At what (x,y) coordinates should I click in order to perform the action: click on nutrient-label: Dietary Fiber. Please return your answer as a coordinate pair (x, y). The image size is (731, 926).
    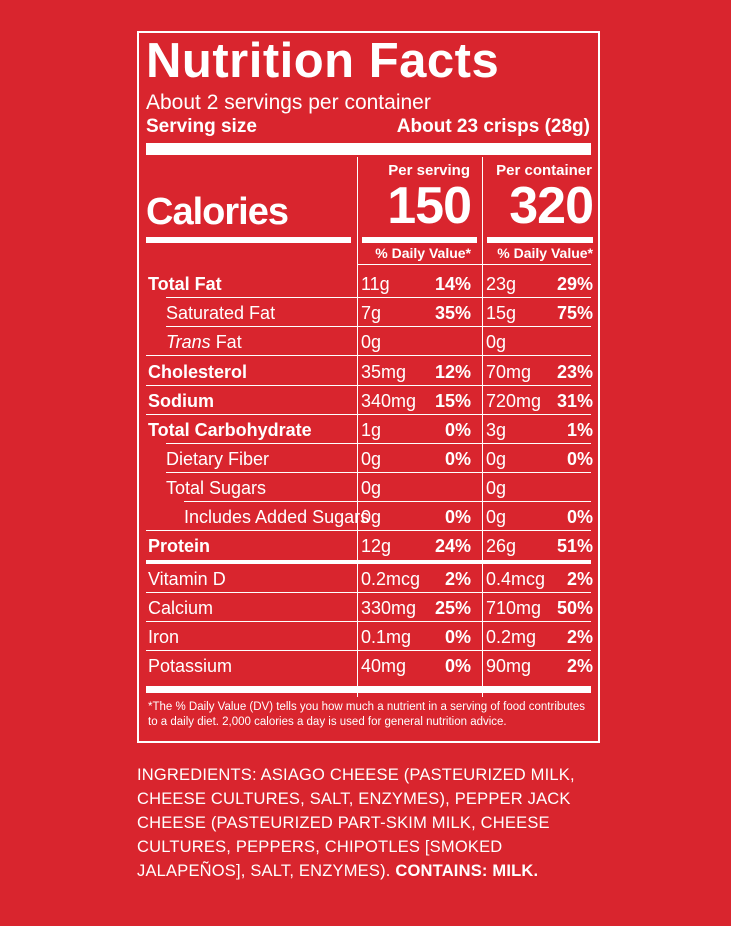
    Looking at the image, I should click on (218, 459).